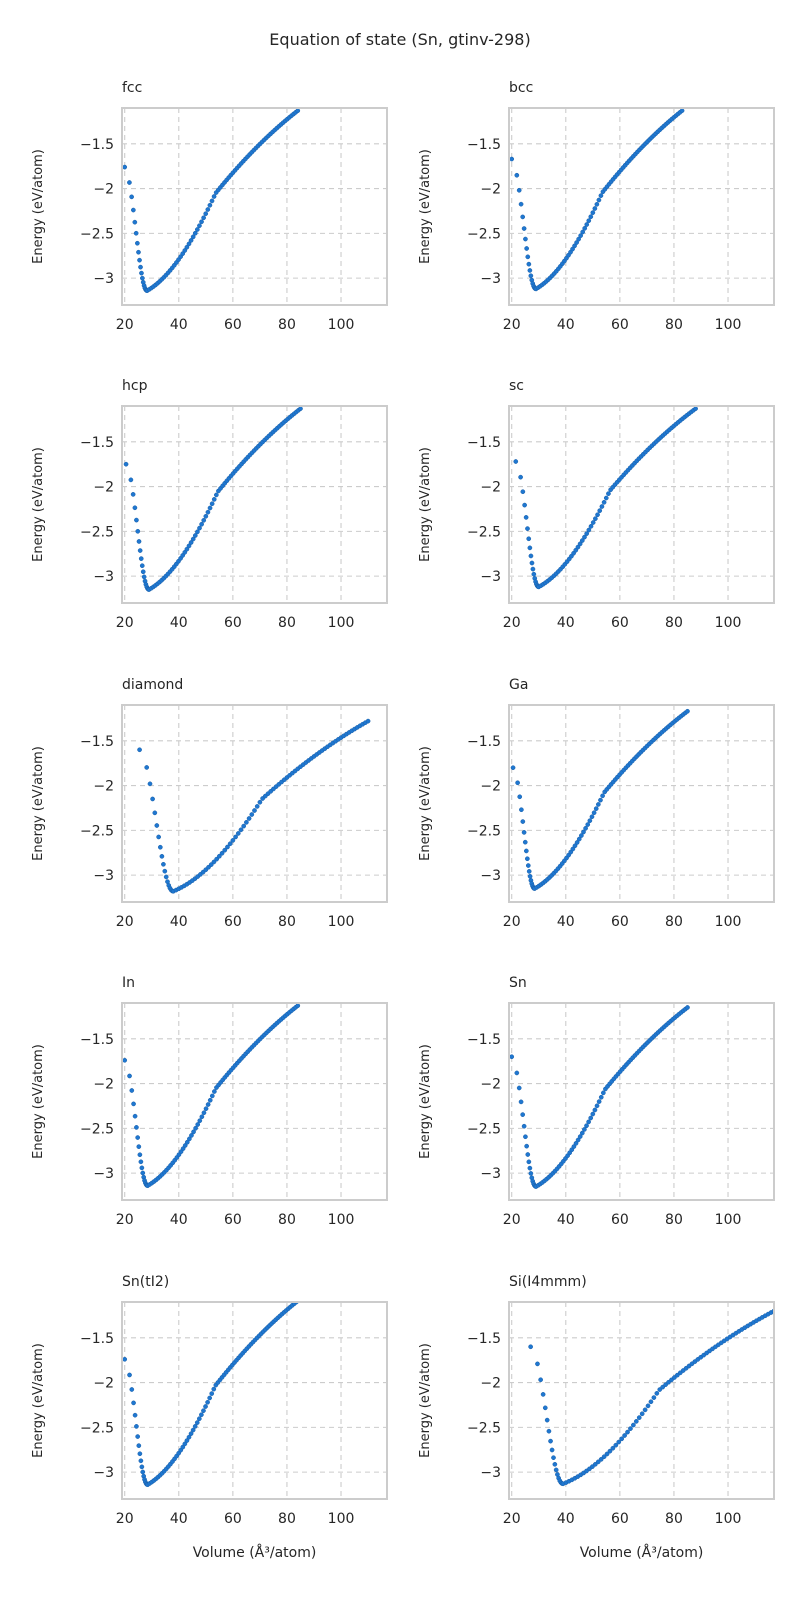  Describe the element at coordinates (518, 983) in the screenshot. I see `subplot-title: Sn` at that location.